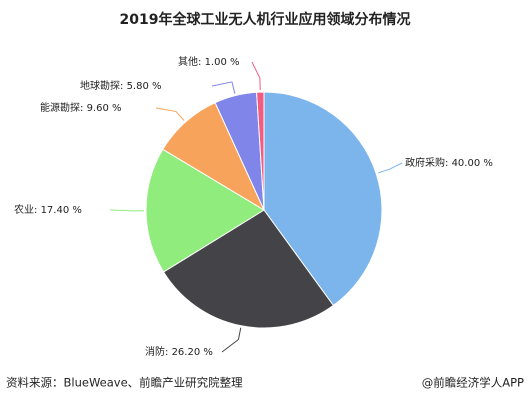 The width and height of the screenshot is (530, 402). Describe the element at coordinates (61, 210) in the screenshot. I see `value-label: 17.40 %` at that location.